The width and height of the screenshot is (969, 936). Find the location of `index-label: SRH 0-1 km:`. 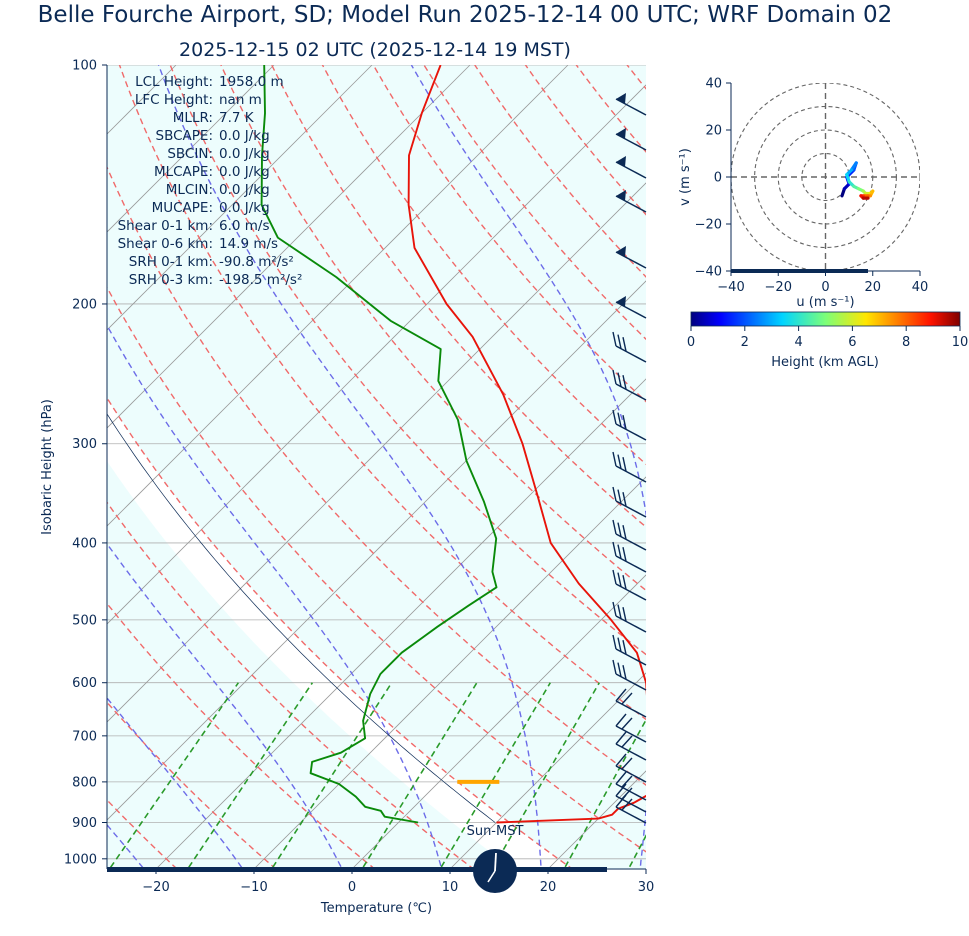

index-label: SRH 0-1 km: is located at coordinates (171, 262).